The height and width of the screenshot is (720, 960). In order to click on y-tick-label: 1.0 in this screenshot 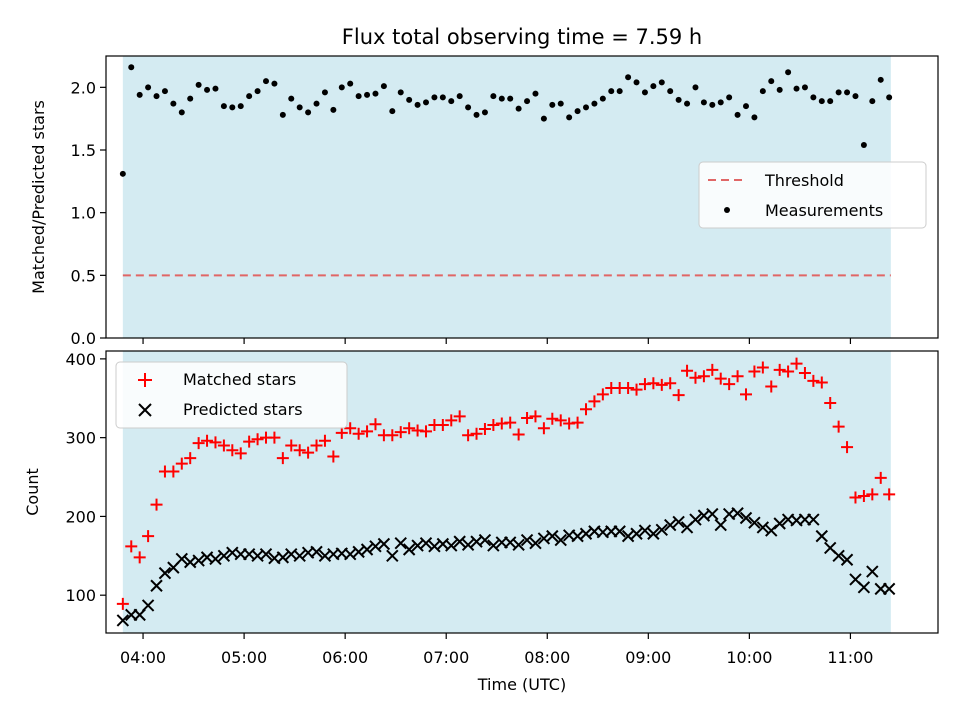, I will do `click(83, 213)`.